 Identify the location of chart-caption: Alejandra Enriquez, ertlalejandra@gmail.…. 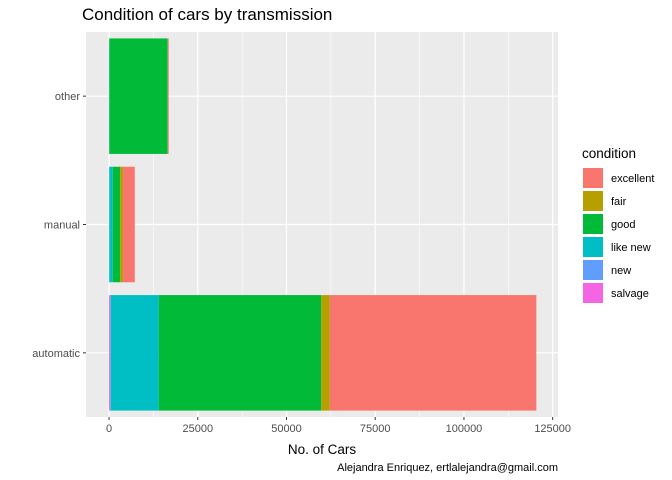
(447, 468).